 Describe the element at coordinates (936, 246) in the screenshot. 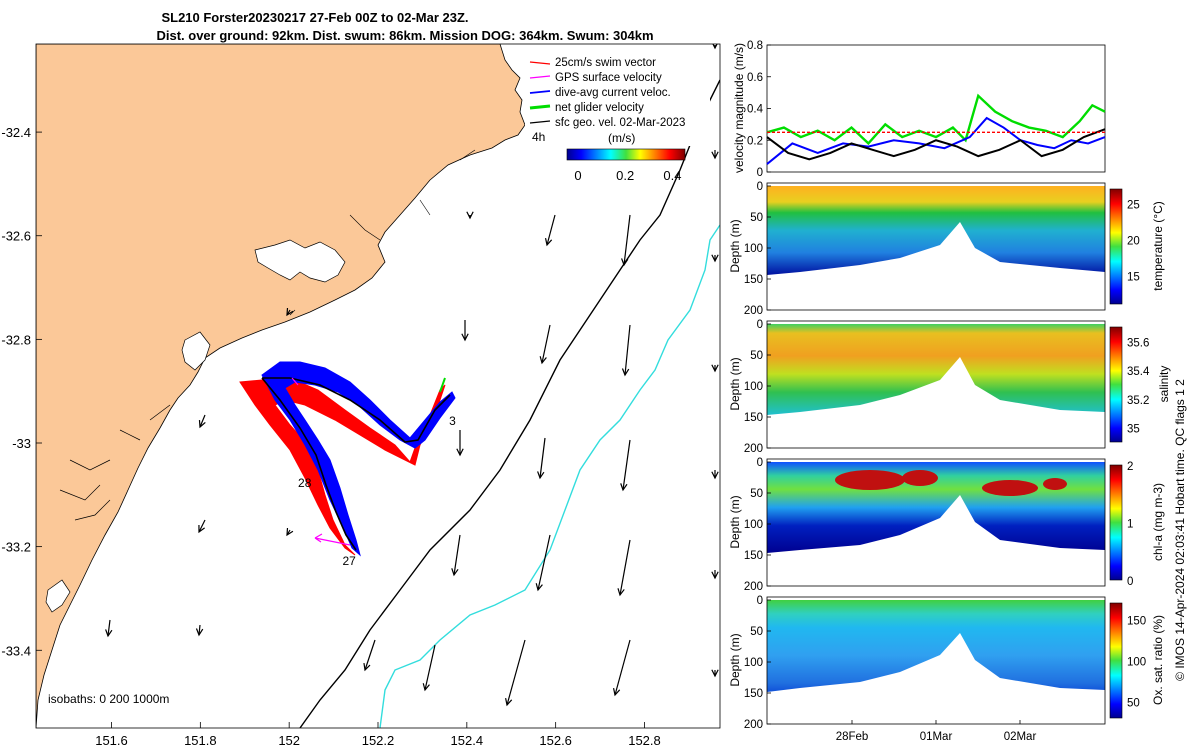

I see `temperature-frame` at that location.